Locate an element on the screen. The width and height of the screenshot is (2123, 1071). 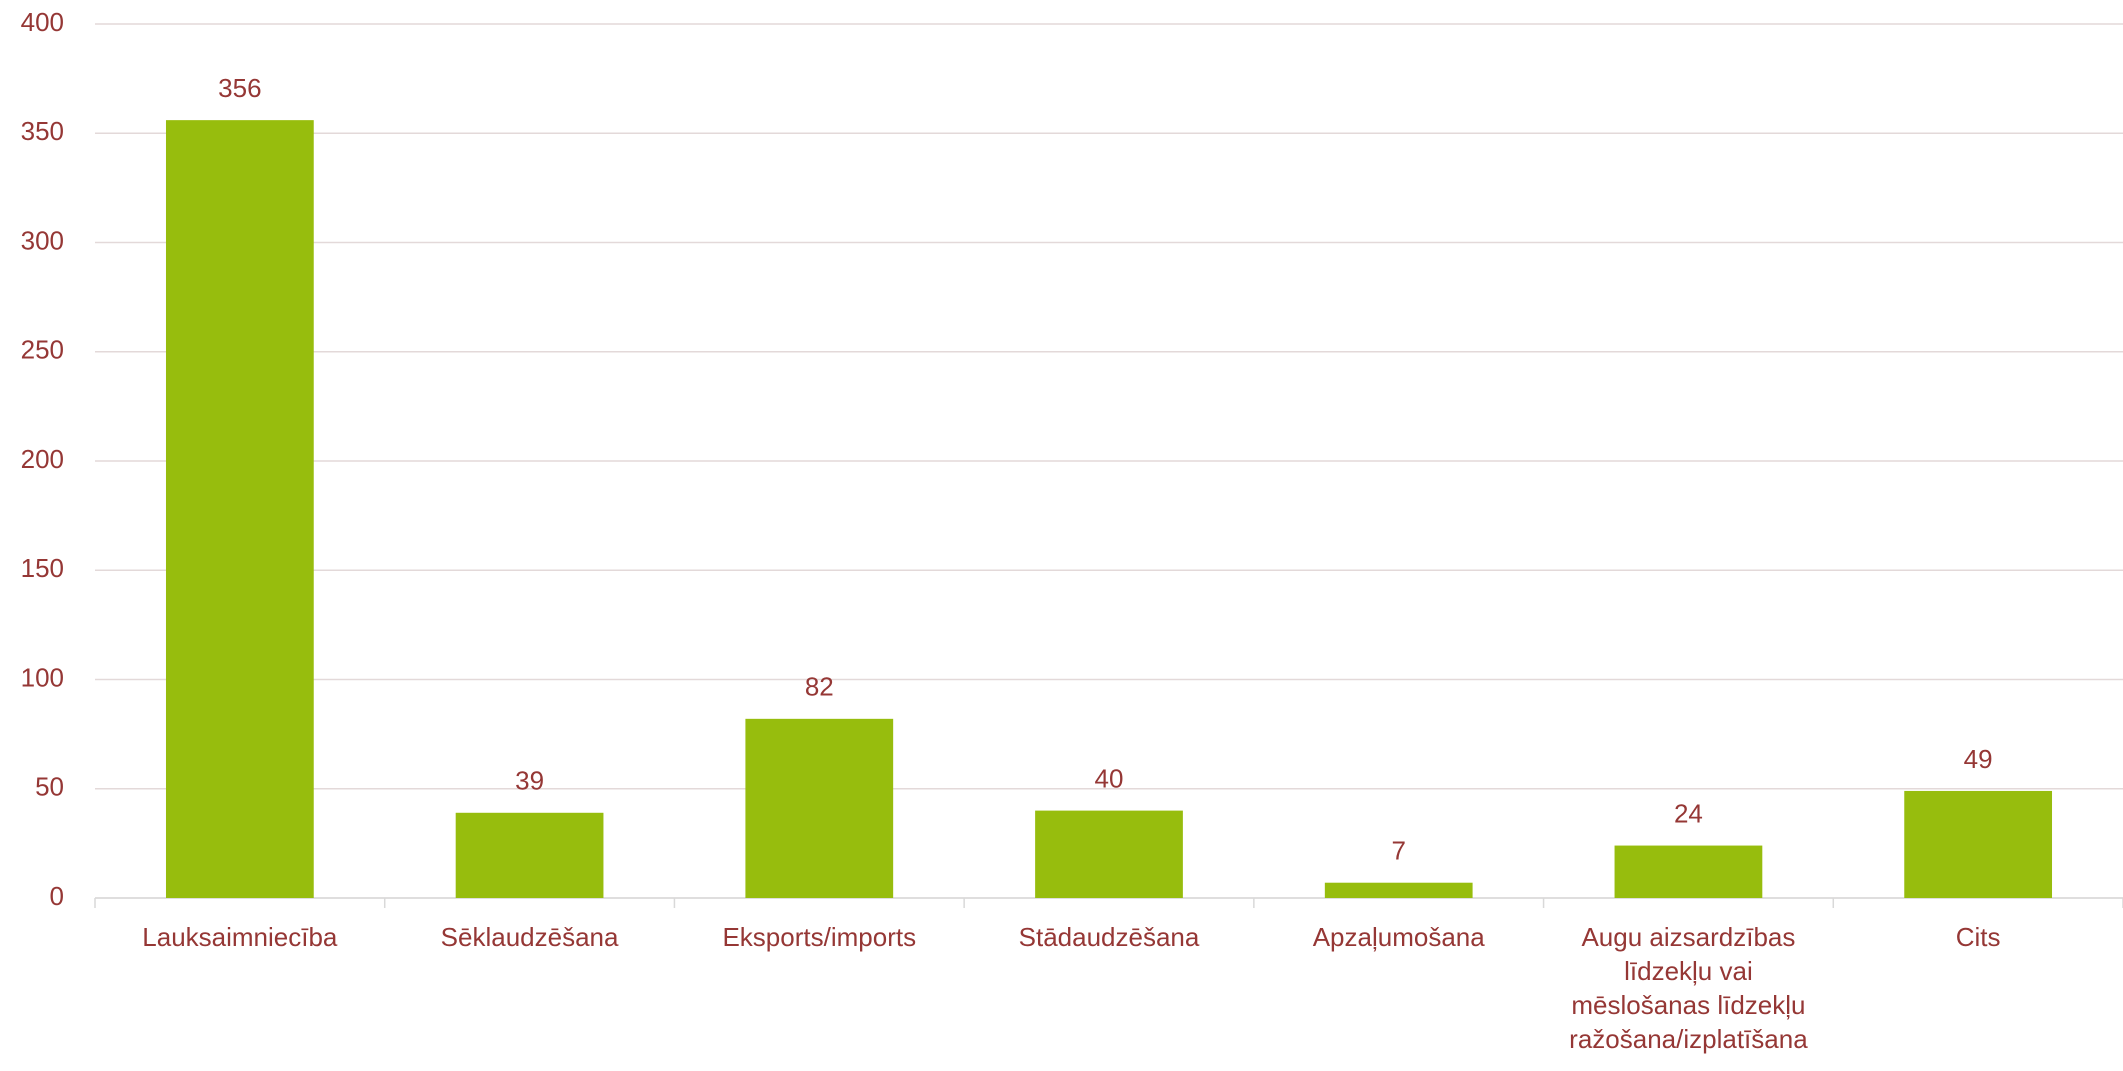
x-tick-label: Eksports/imports is located at coordinates (819, 937).